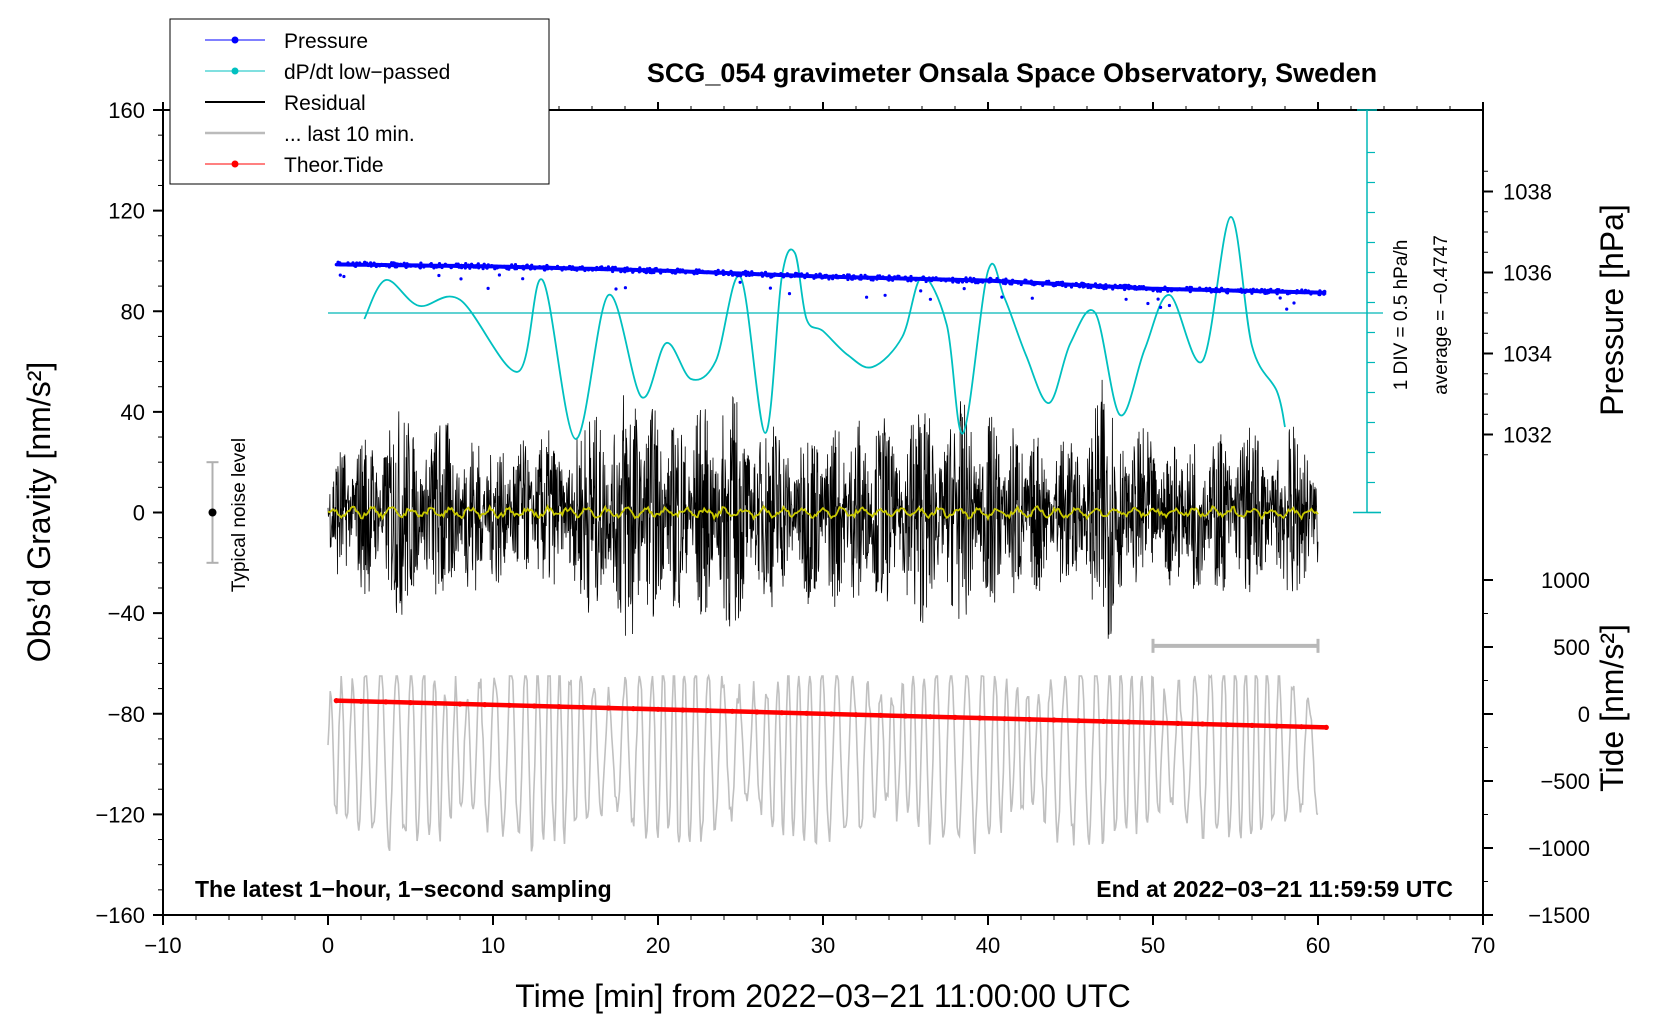  Describe the element at coordinates (1527, 435) in the screenshot. I see `pressure-tick-label: 1032` at that location.